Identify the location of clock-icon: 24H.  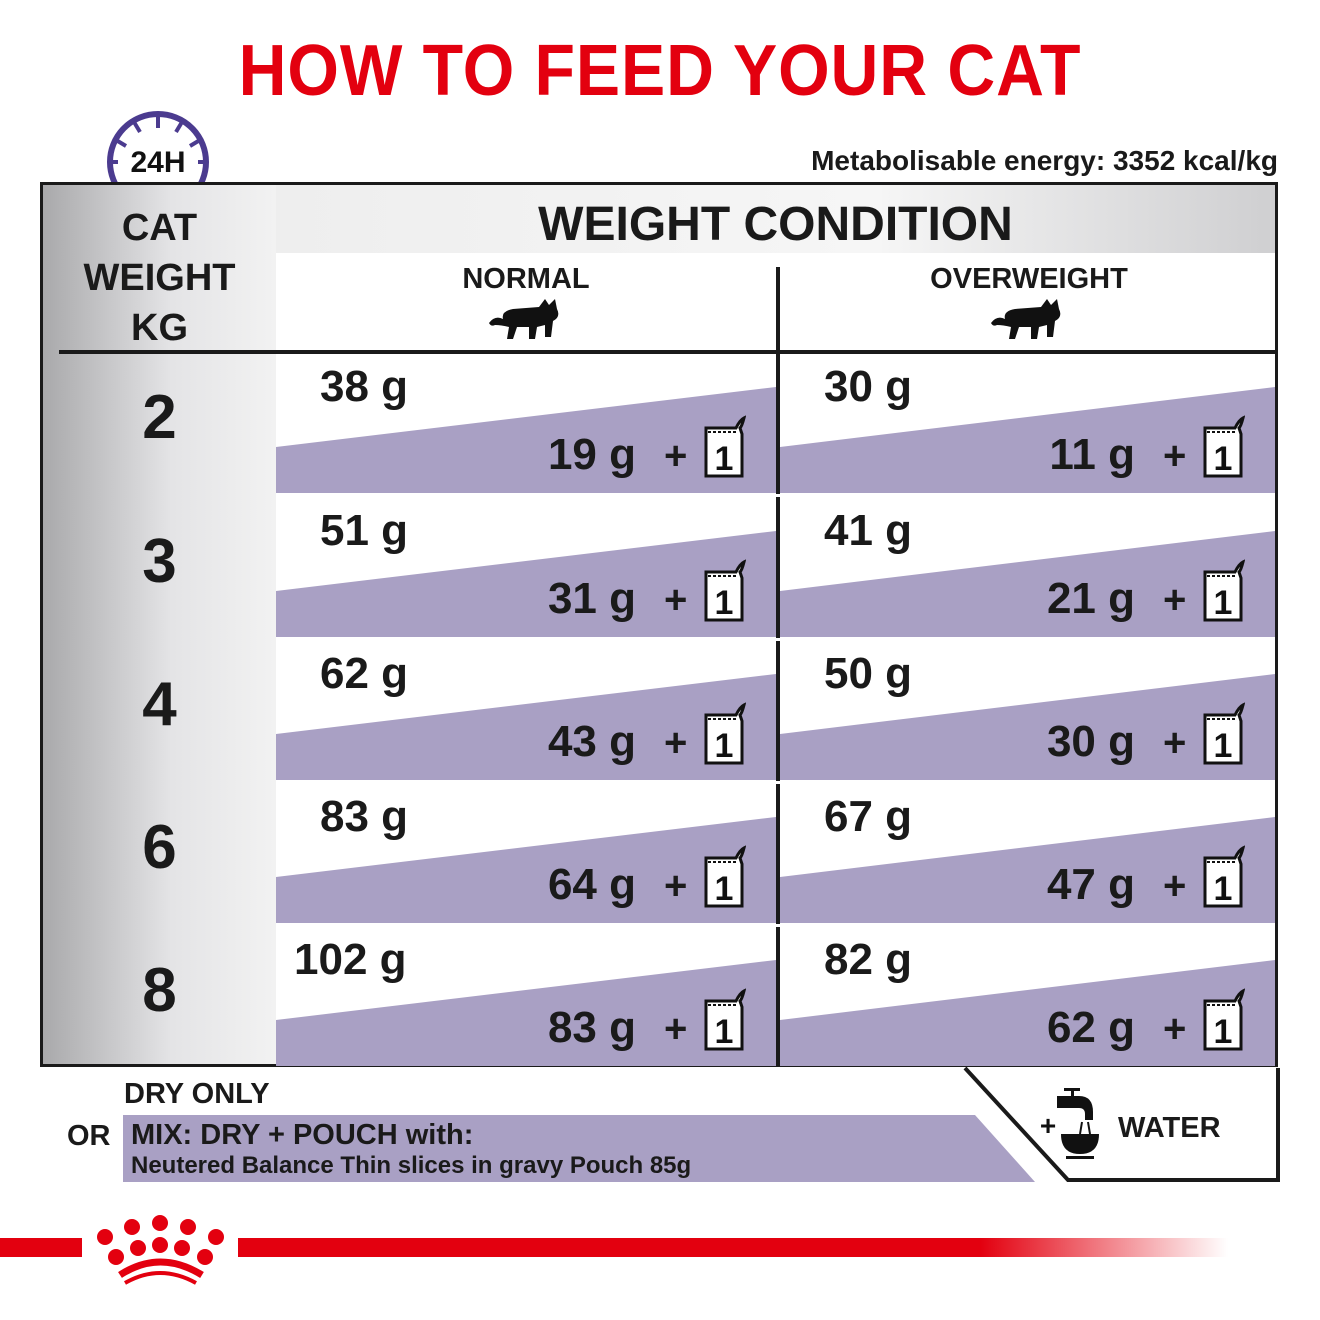
(158, 150).